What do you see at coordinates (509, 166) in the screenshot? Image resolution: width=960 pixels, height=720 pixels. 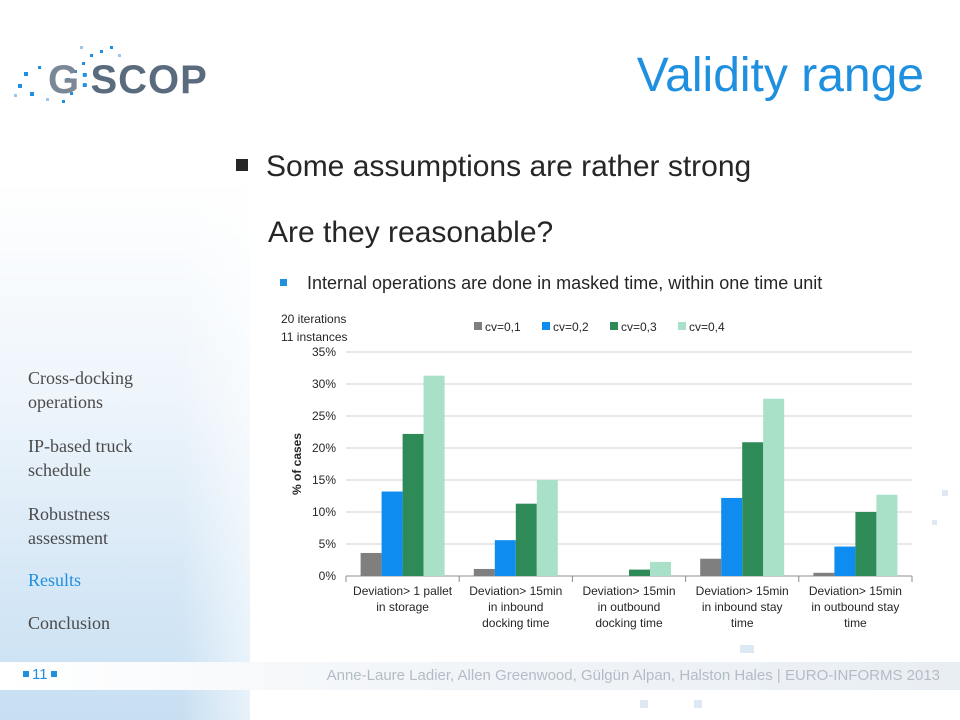 I see `main-bullet-text: Some assumptions are rather strong` at bounding box center [509, 166].